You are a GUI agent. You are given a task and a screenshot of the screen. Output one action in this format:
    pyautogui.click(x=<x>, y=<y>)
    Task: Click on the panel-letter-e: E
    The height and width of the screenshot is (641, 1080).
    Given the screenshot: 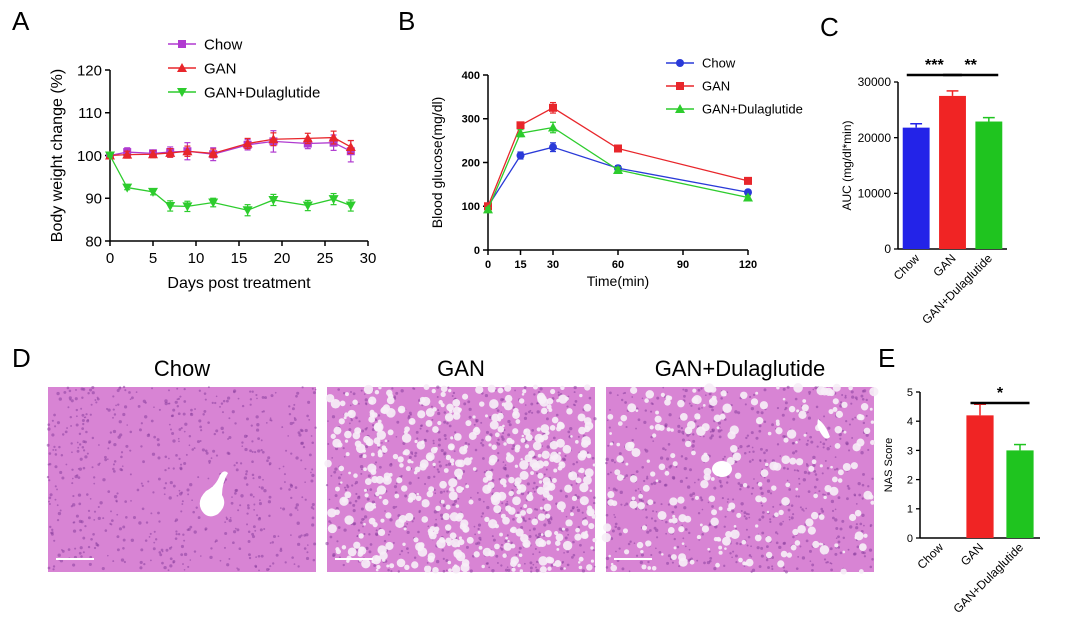 What is the action you would take?
    pyautogui.click(x=887, y=358)
    